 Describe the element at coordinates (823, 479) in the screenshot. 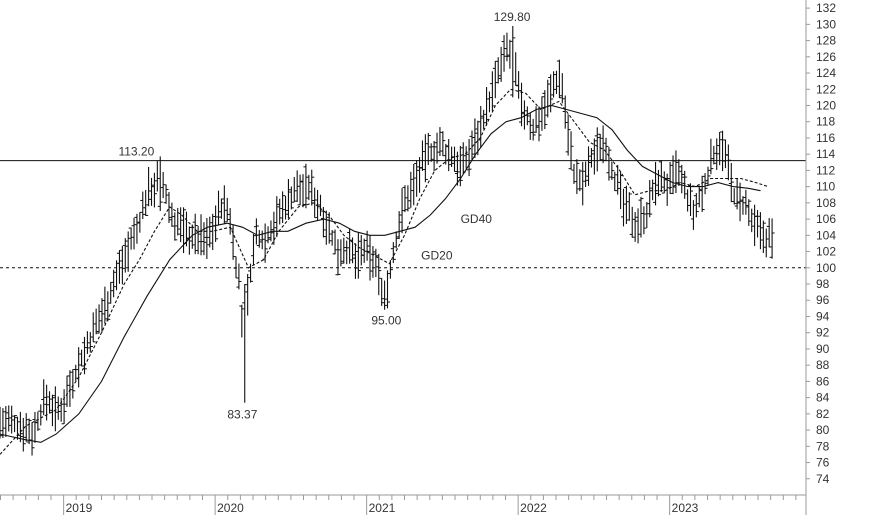

I see `y-tick-label: 74` at that location.